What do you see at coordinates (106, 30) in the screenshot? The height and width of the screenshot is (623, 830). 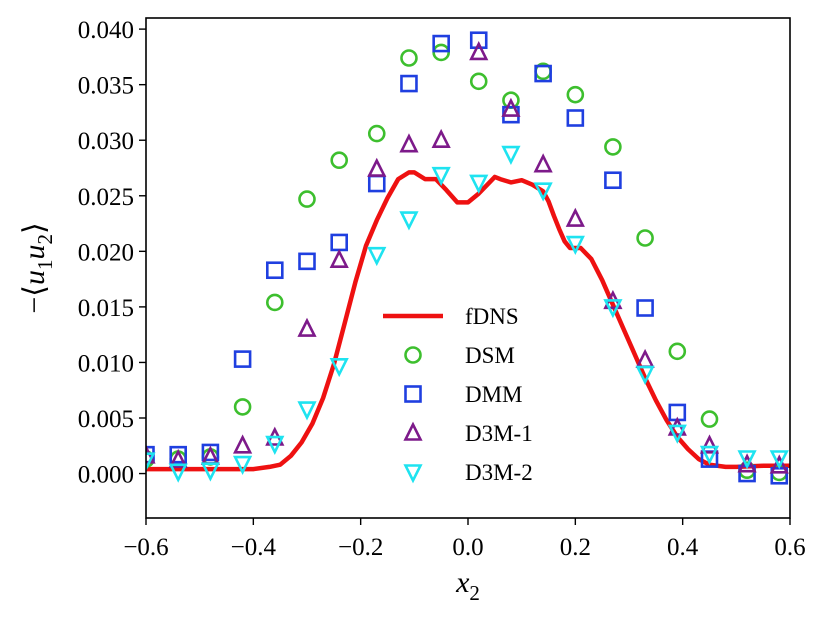 I see `y-tick-label: 0.040` at bounding box center [106, 30].